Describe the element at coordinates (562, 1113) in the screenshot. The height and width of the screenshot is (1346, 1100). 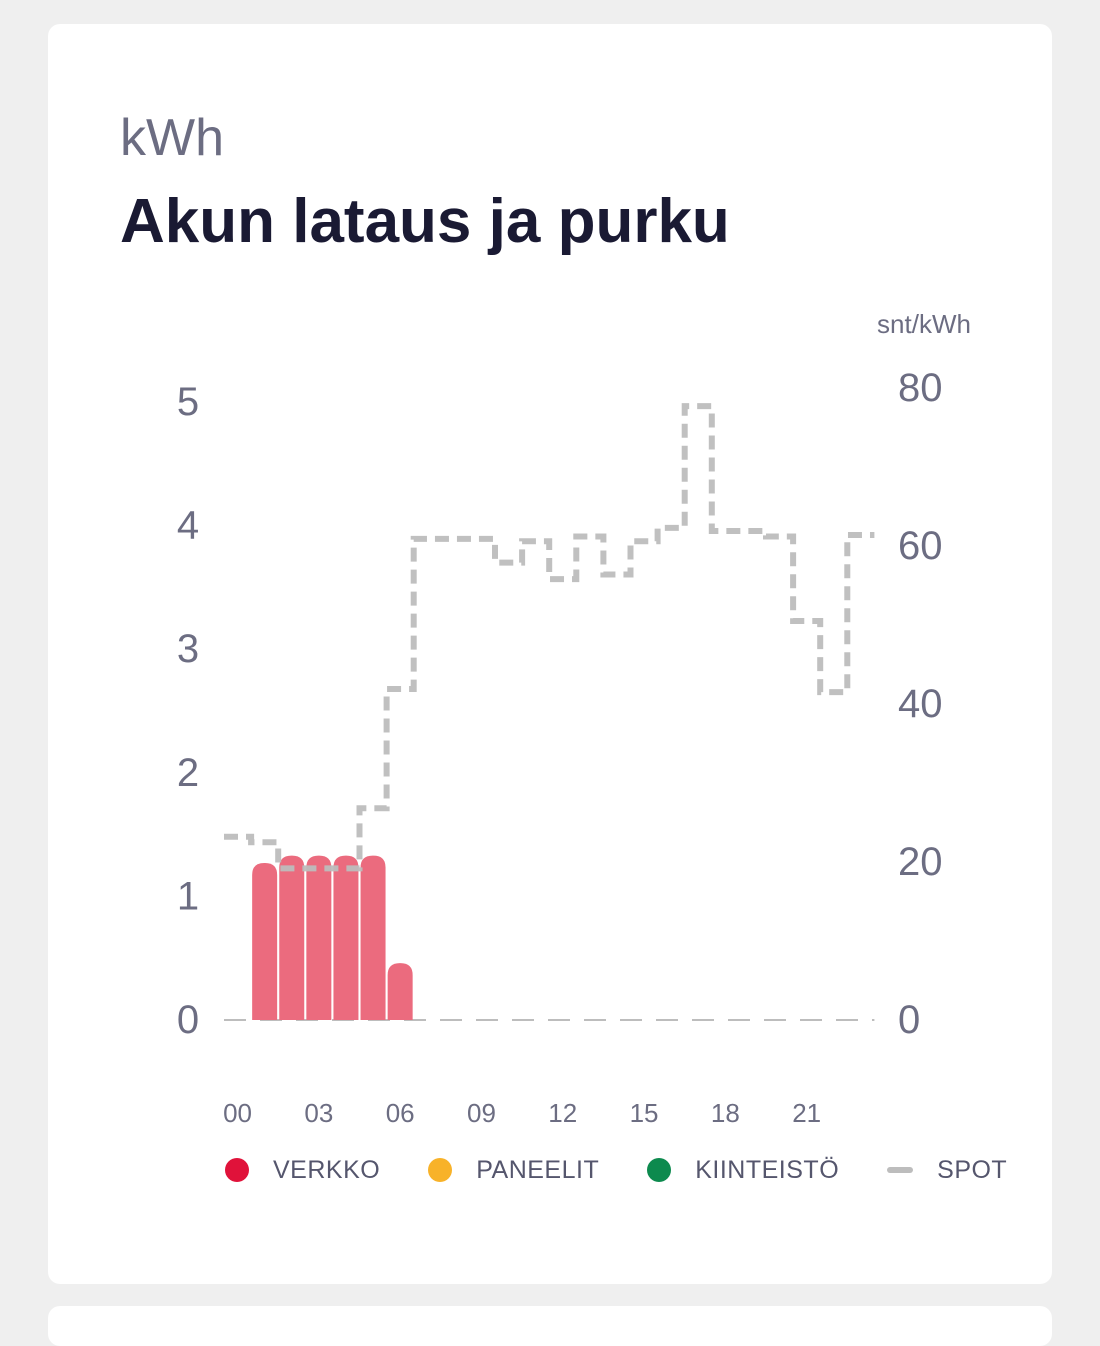
I see `x-axis-tick-label: 12` at that location.